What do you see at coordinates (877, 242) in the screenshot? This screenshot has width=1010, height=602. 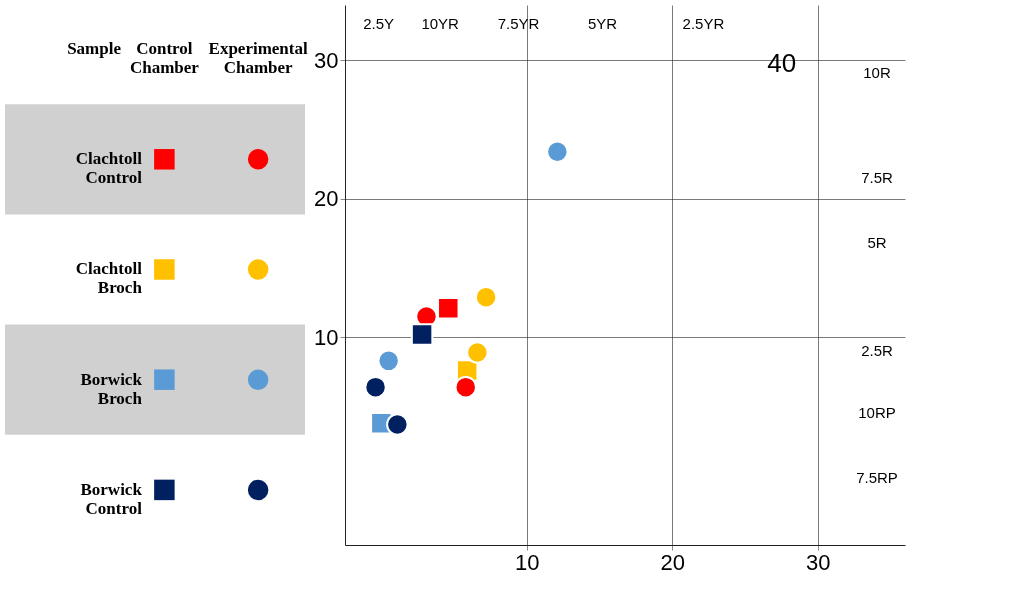 I see `annotation: 5R` at bounding box center [877, 242].